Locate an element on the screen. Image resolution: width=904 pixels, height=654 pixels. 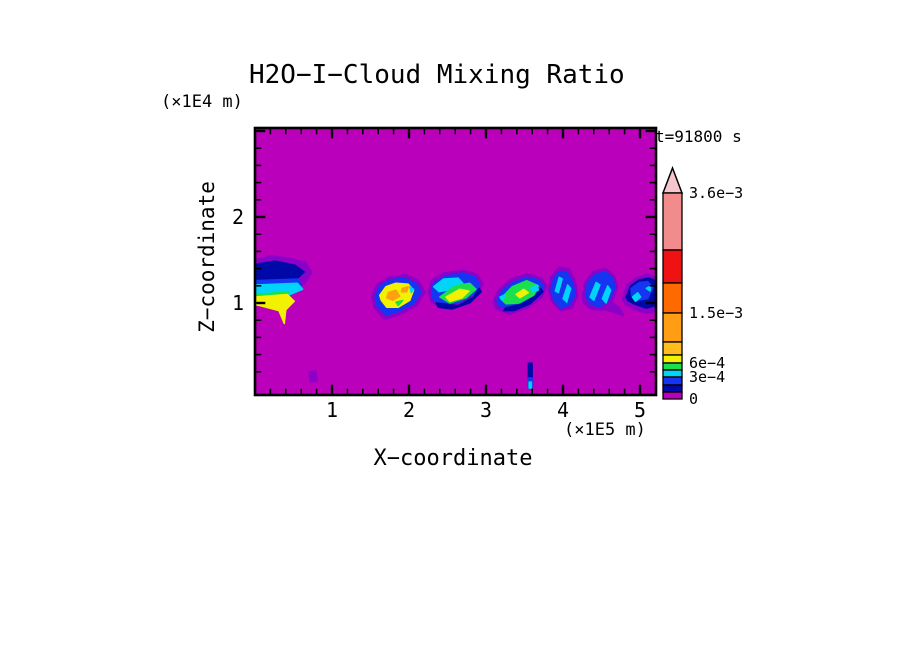
downdraft-streak is located at coordinates (530, 375).